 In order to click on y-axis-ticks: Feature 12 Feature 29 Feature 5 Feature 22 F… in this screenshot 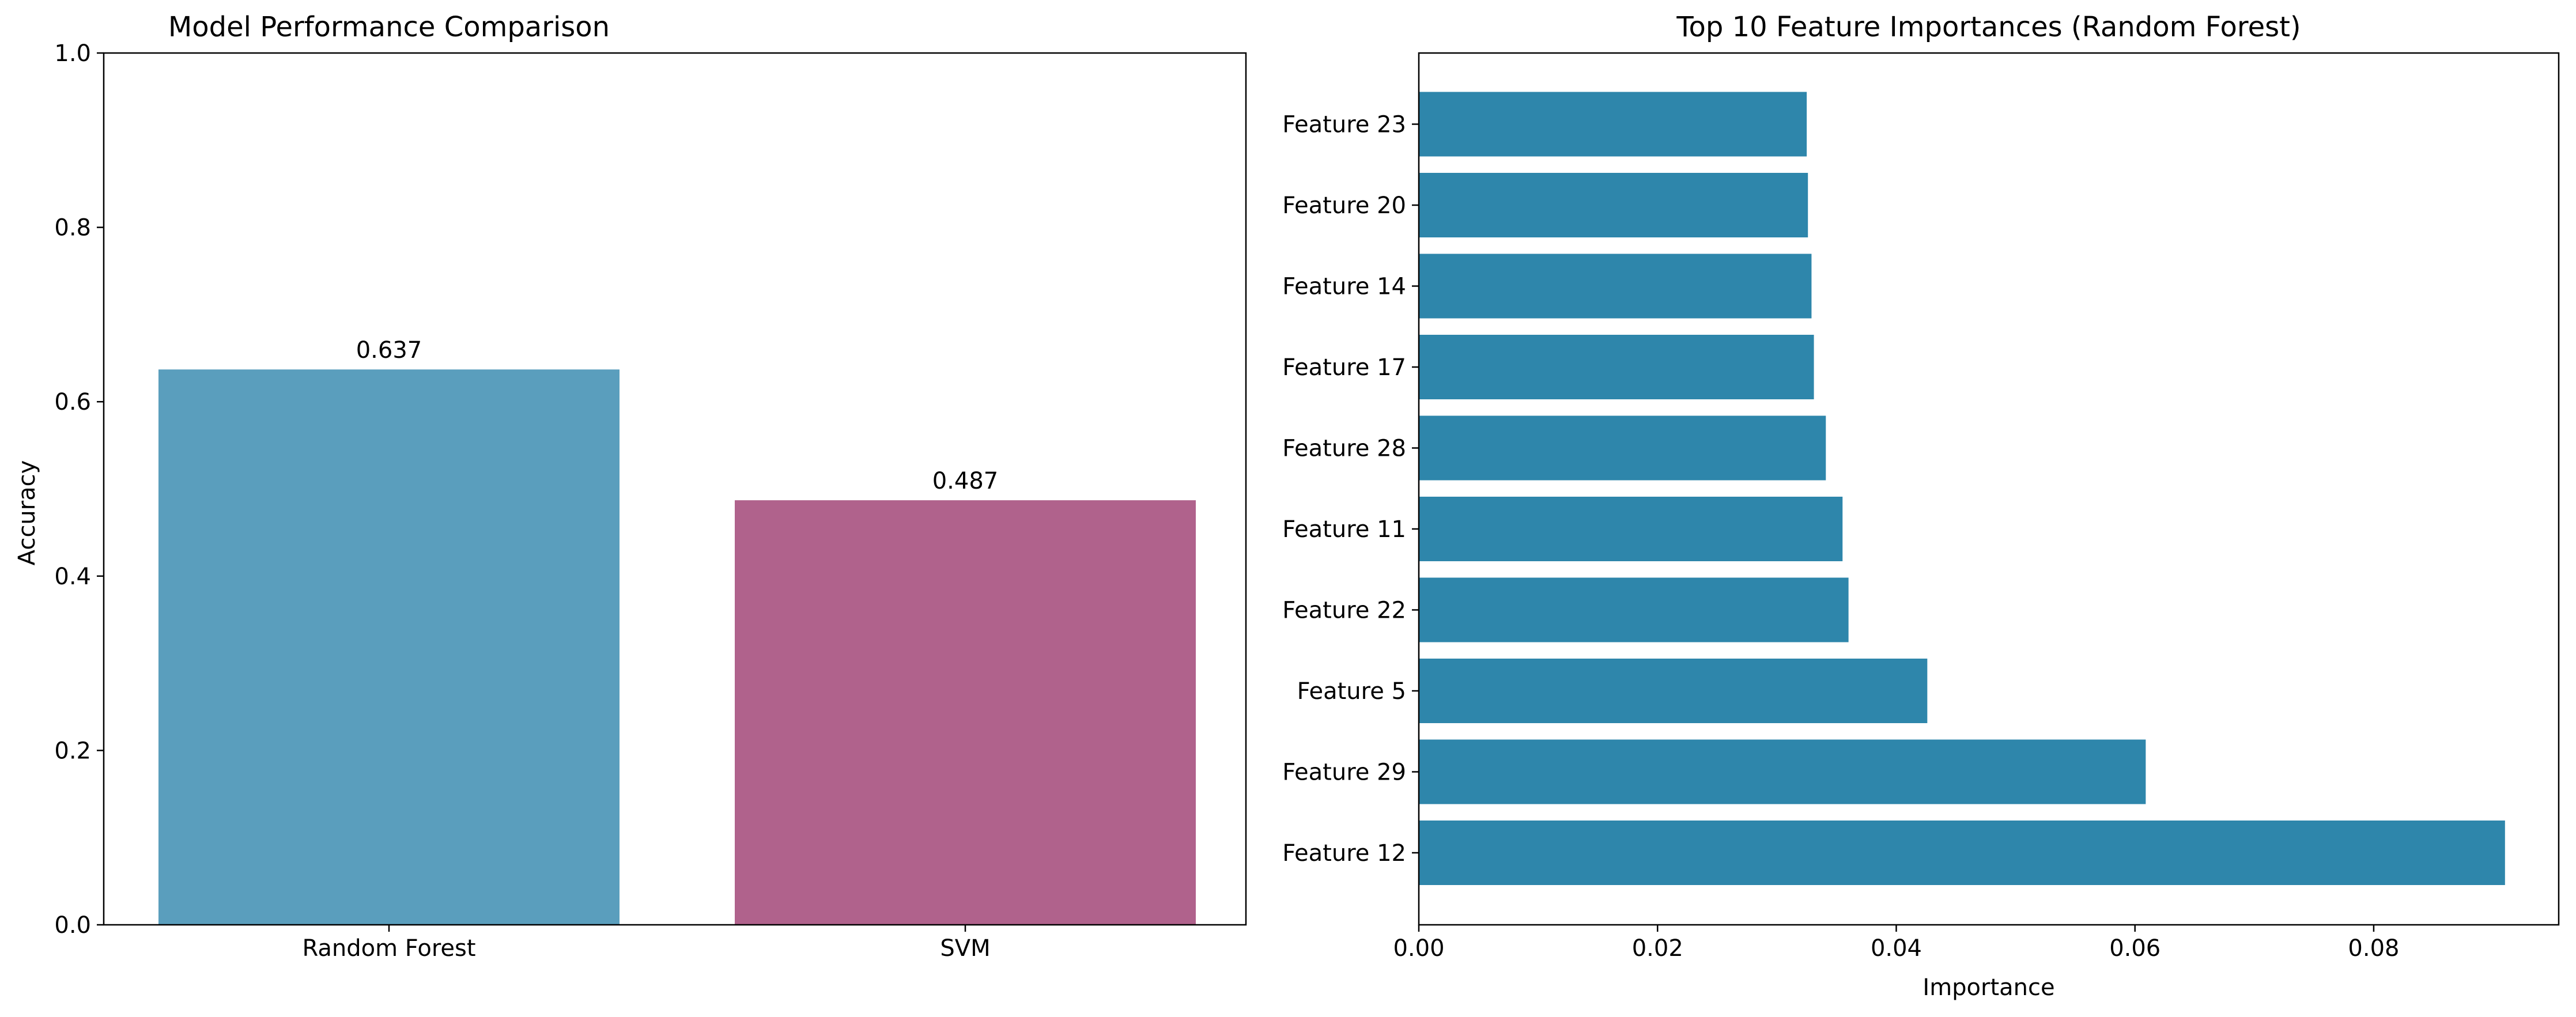, I will do `click(1350, 489)`.